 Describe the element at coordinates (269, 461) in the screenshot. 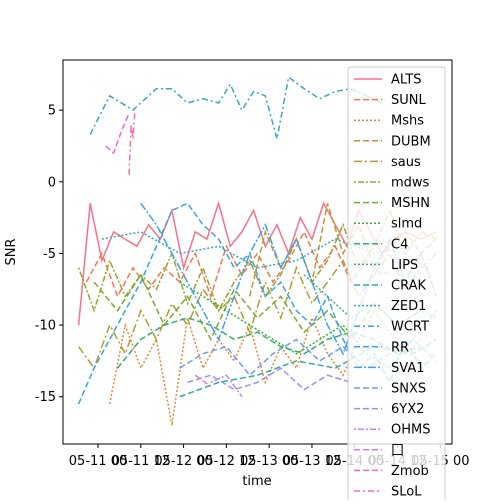

I see `x-tick-label: 05-13 00` at that location.